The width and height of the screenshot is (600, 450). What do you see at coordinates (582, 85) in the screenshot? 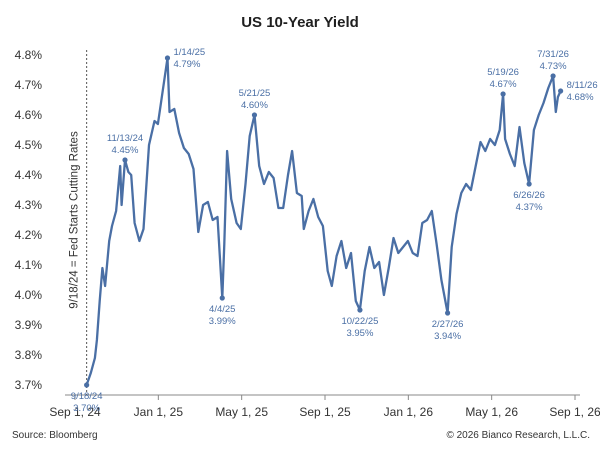
I see `annotation-date: 8/11/26` at bounding box center [582, 85].